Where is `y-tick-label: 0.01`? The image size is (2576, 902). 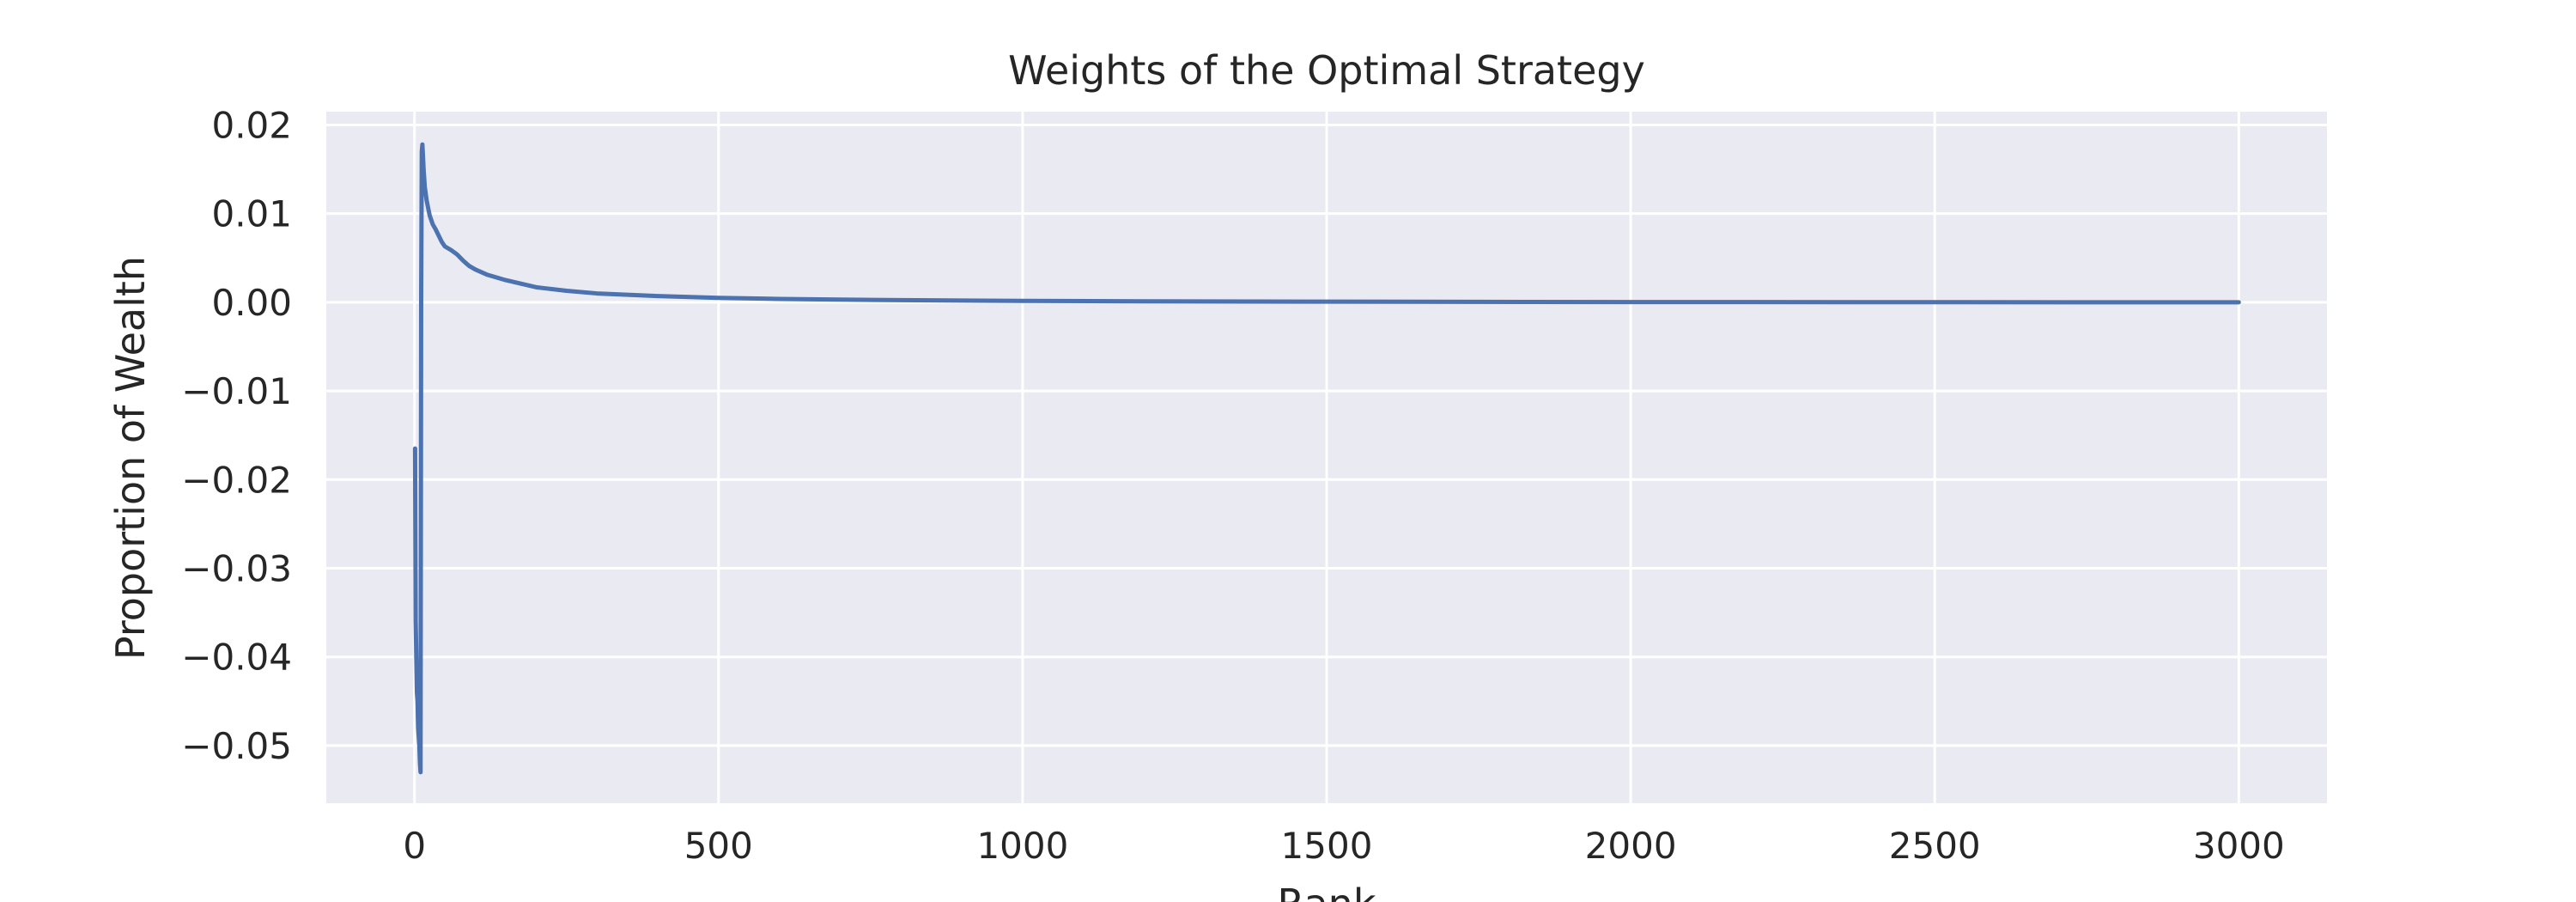
y-tick-label: 0.01 is located at coordinates (251, 214).